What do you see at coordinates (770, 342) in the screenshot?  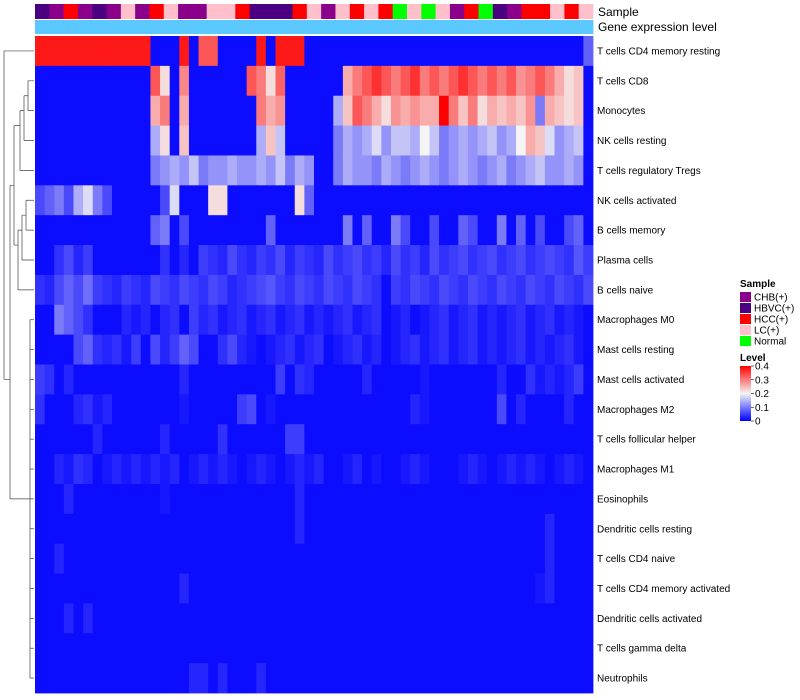 I see `legend-sample-label: Normal` at bounding box center [770, 342].